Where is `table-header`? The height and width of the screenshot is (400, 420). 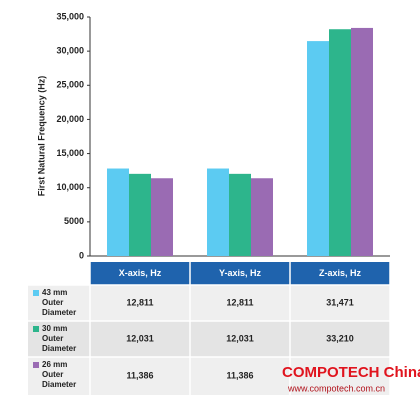
table-header is located at coordinates (240, 273).